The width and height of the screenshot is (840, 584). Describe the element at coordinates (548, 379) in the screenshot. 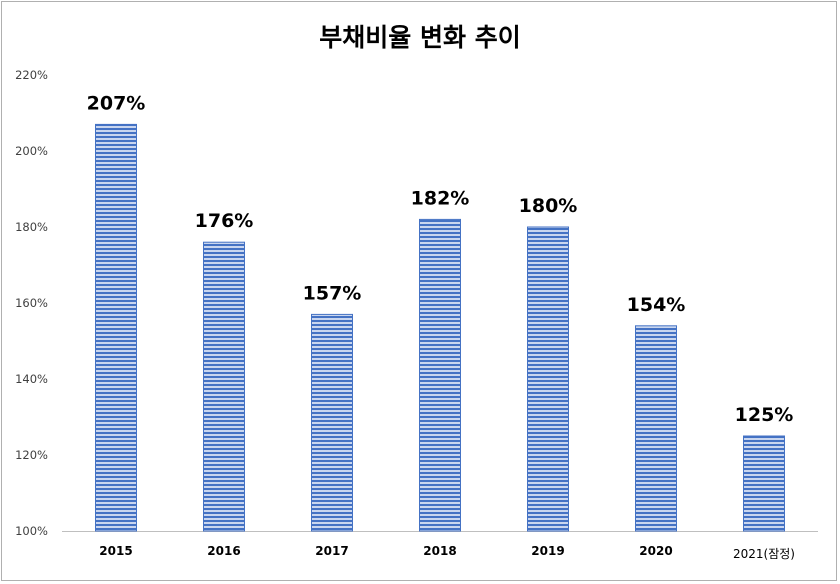

I see `bar-2019` at that location.